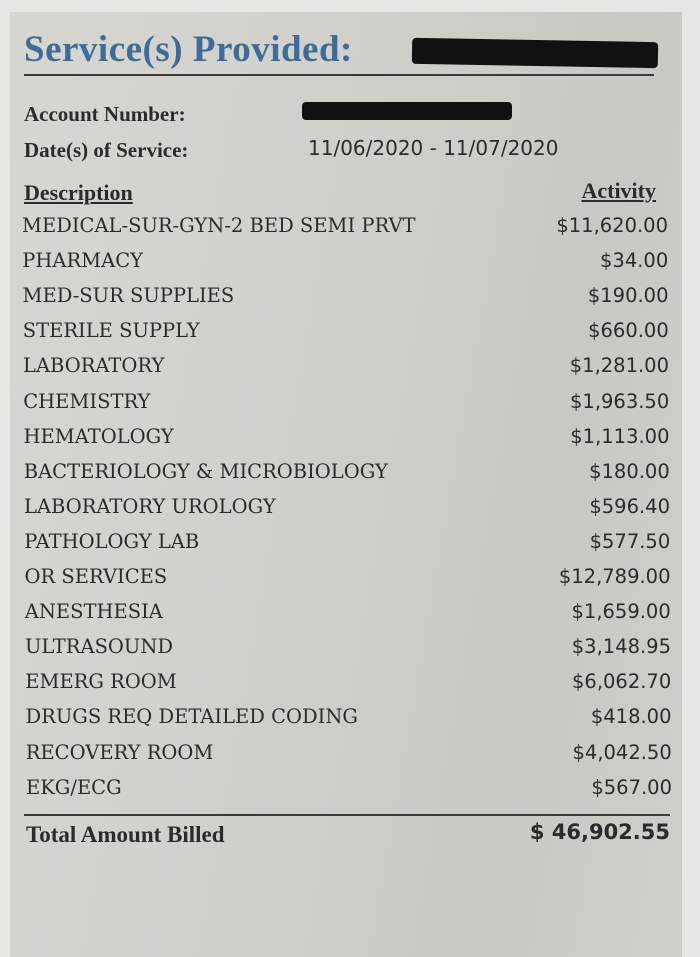 The height and width of the screenshot is (957, 700). I want to click on charge-amount: $660.00, so click(628, 331).